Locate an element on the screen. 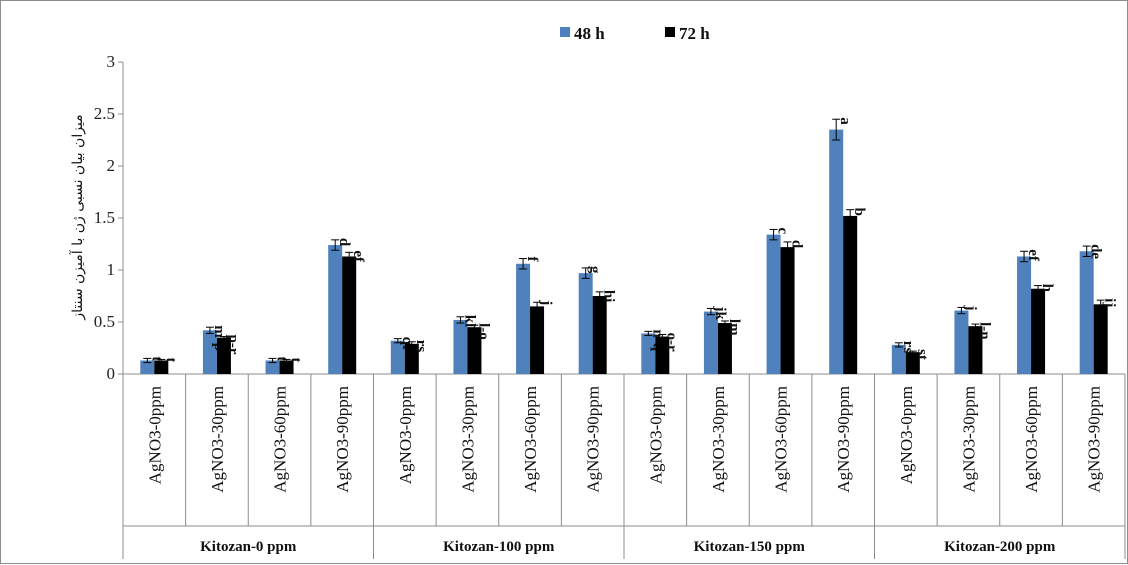  significance-label: hi is located at coordinates (609, 296).